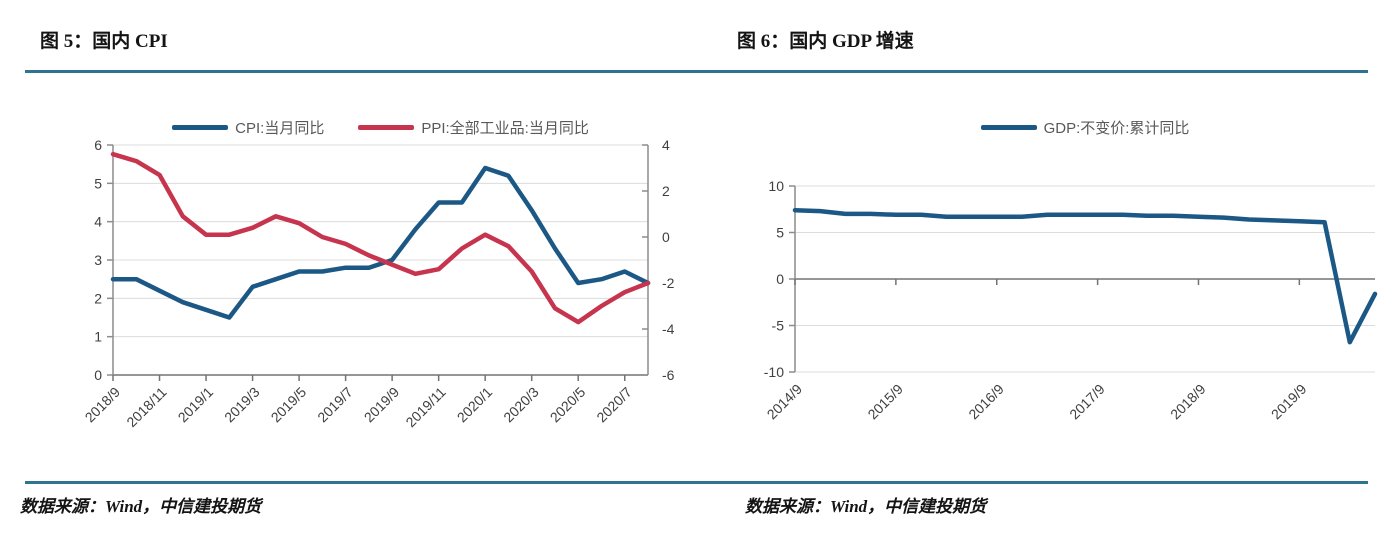 The width and height of the screenshot is (1384, 539). Describe the element at coordinates (666, 191) in the screenshot. I see `y-axis-right-label: 2` at that location.